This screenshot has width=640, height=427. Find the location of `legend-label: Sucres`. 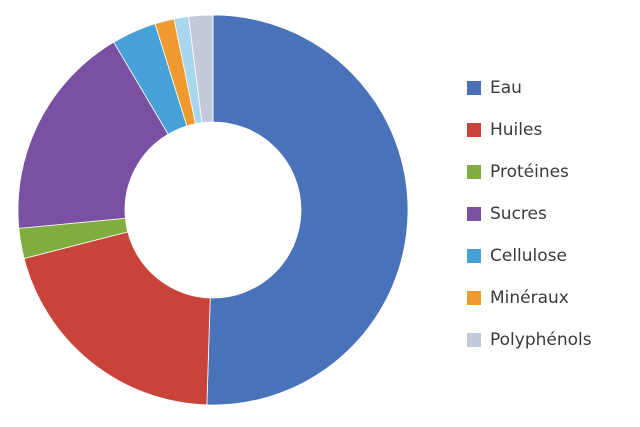

legend-label: Sucres is located at coordinates (518, 214).